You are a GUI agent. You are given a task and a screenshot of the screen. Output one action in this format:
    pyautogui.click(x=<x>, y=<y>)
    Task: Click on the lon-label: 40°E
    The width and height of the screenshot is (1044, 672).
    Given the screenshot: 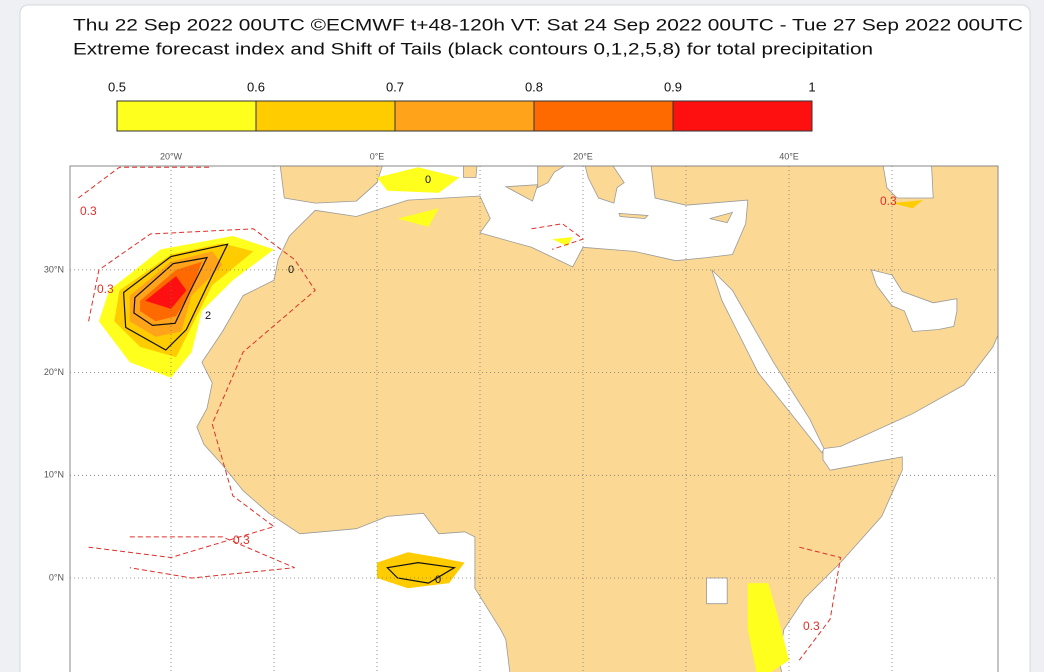 What is the action you would take?
    pyautogui.click(x=789, y=156)
    